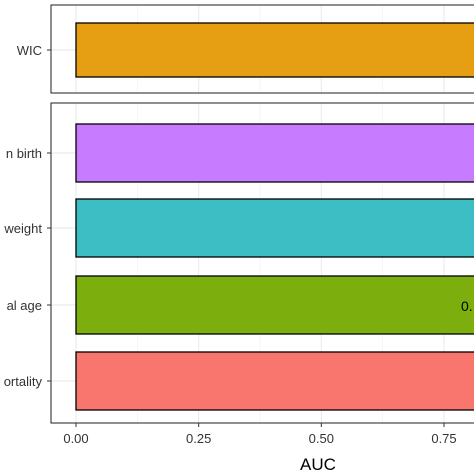  Describe the element at coordinates (443, 438) in the screenshot. I see `x-tick-label: 0.75` at that location.